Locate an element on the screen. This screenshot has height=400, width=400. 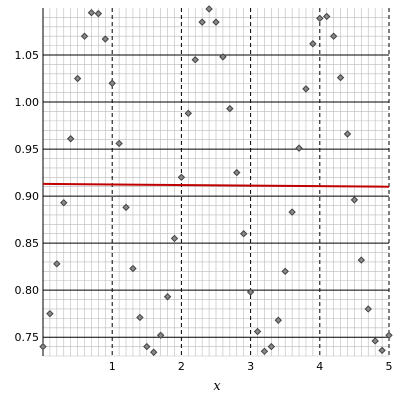
x-tick-label: 5 is located at coordinates (389, 366).